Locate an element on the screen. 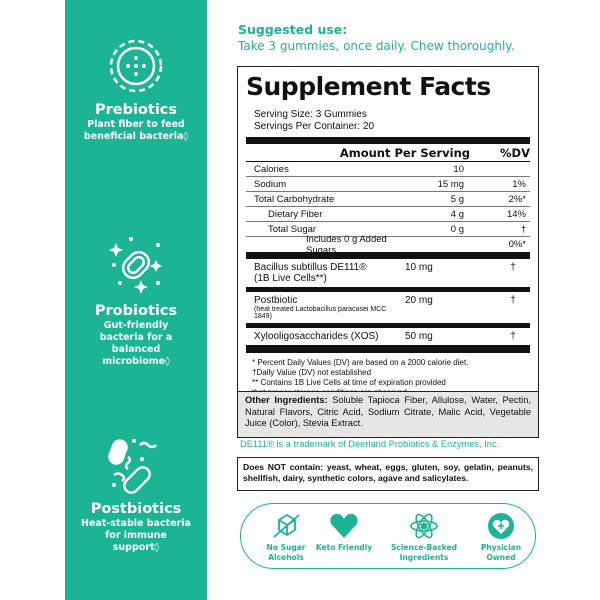 The height and width of the screenshot is (600, 600). nutrient-name: Calories is located at coordinates (271, 169).